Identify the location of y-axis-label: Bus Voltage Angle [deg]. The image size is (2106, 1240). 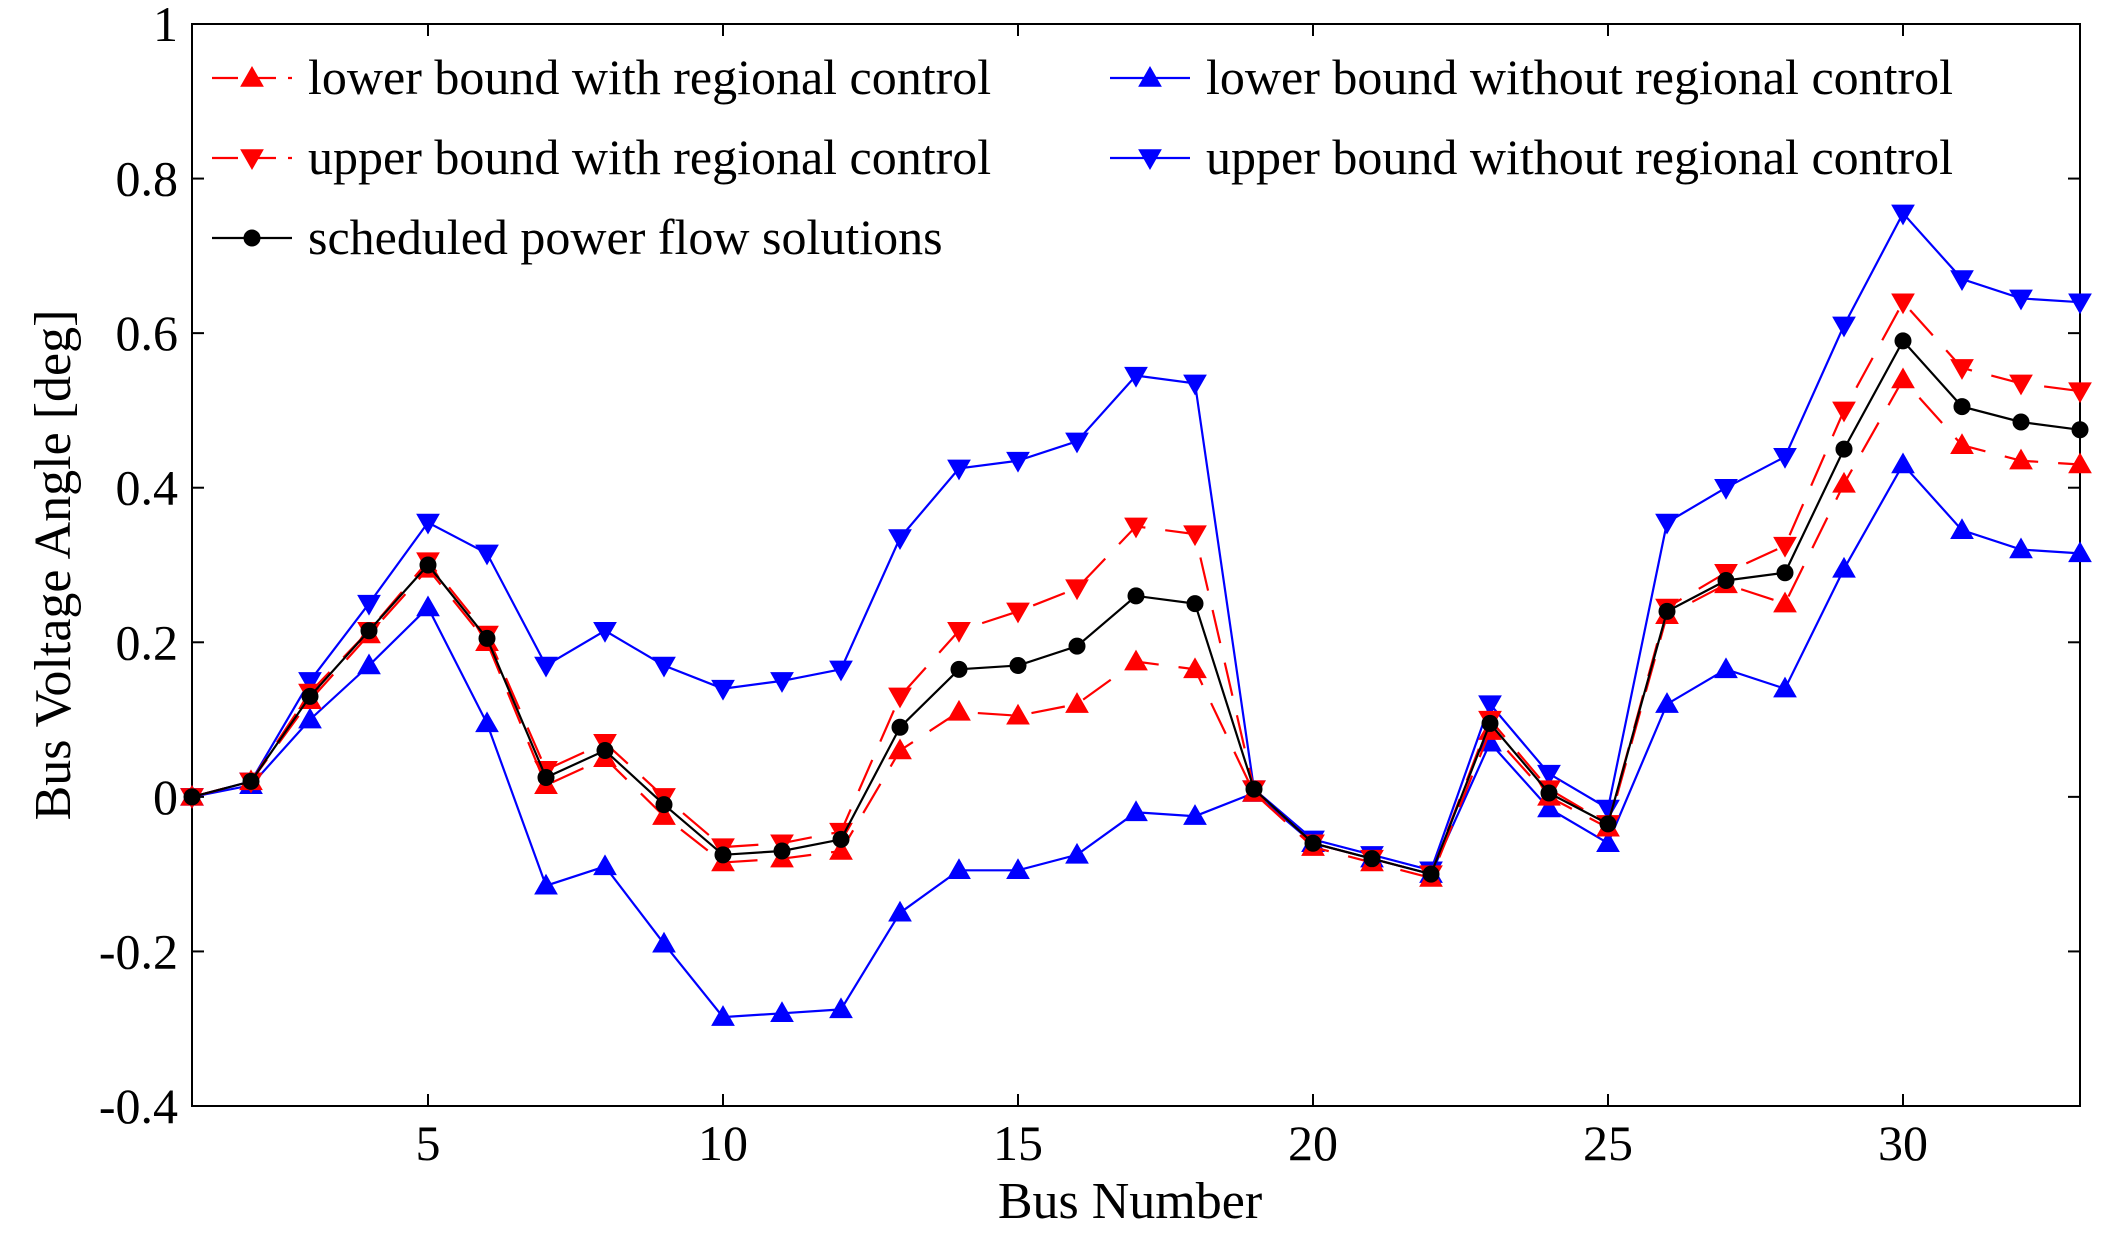
(53, 565).